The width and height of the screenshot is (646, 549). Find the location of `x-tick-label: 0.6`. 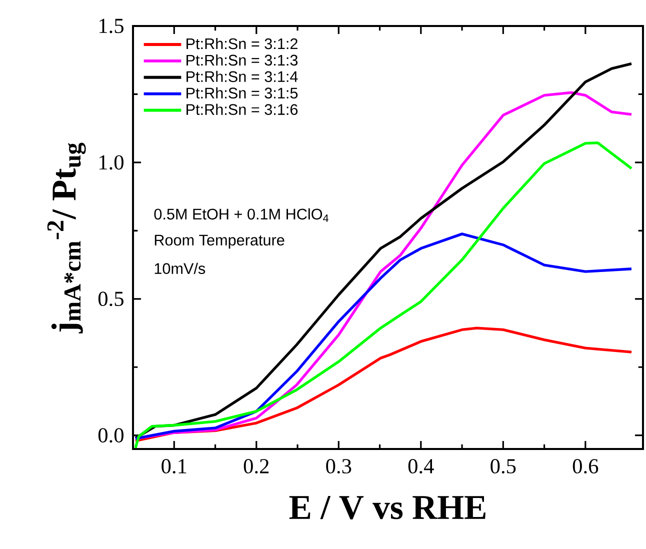

x-tick-label: 0.6 is located at coordinates (585, 466).